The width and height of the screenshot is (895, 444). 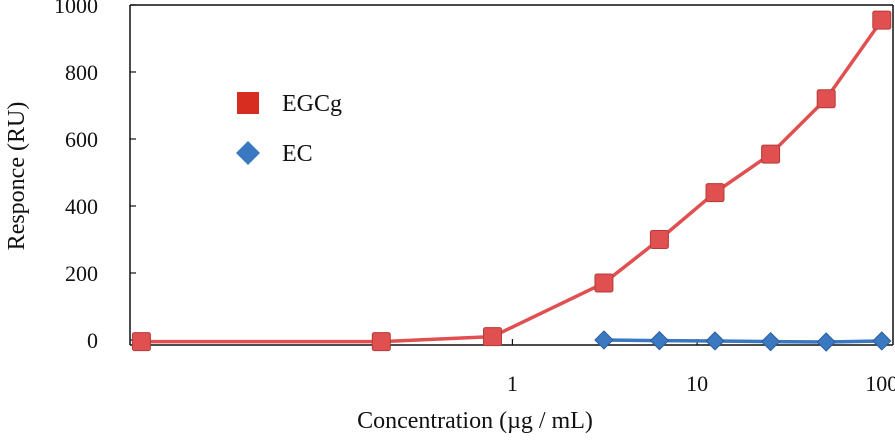 I want to click on legend-swatch-egcg, so click(x=248, y=103).